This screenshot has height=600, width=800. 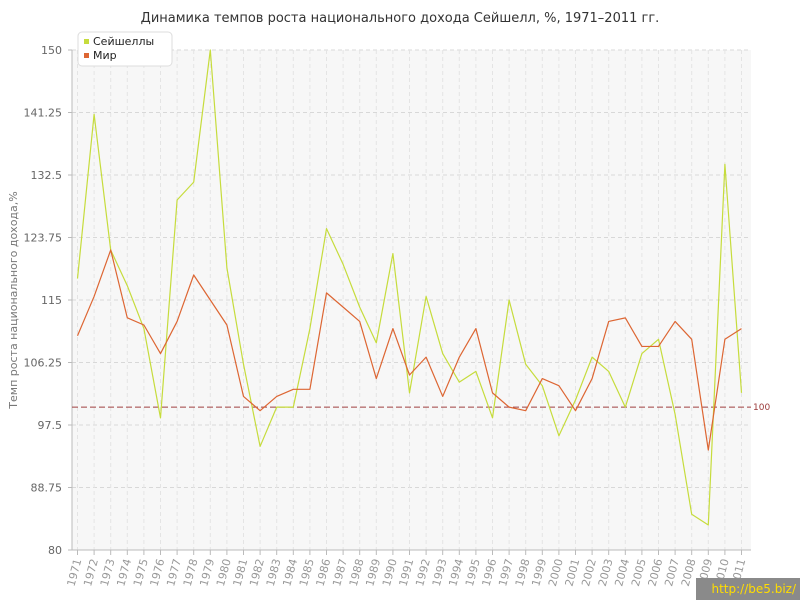 I want to click on y-tick-label: 115, so click(x=51, y=300).